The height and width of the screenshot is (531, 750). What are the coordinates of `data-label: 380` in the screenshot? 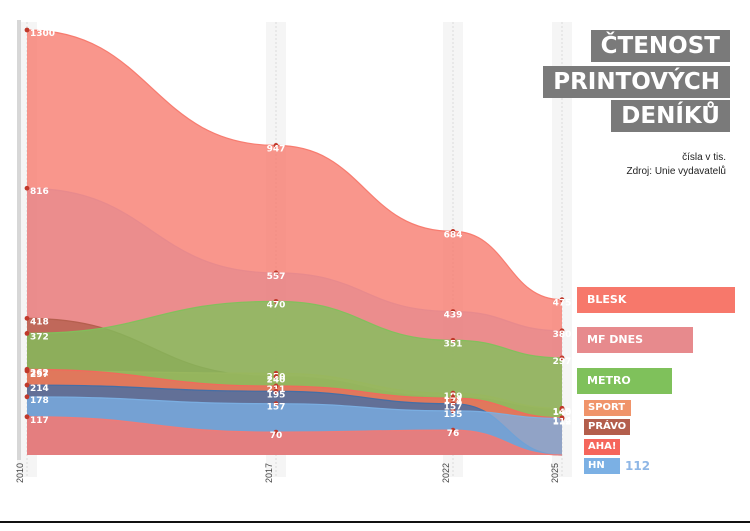 It's located at (562, 335).